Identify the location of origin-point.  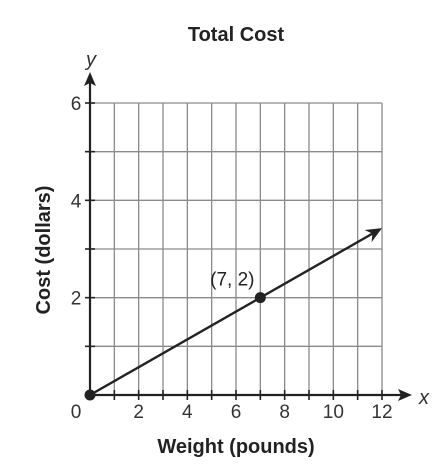
(90, 395).